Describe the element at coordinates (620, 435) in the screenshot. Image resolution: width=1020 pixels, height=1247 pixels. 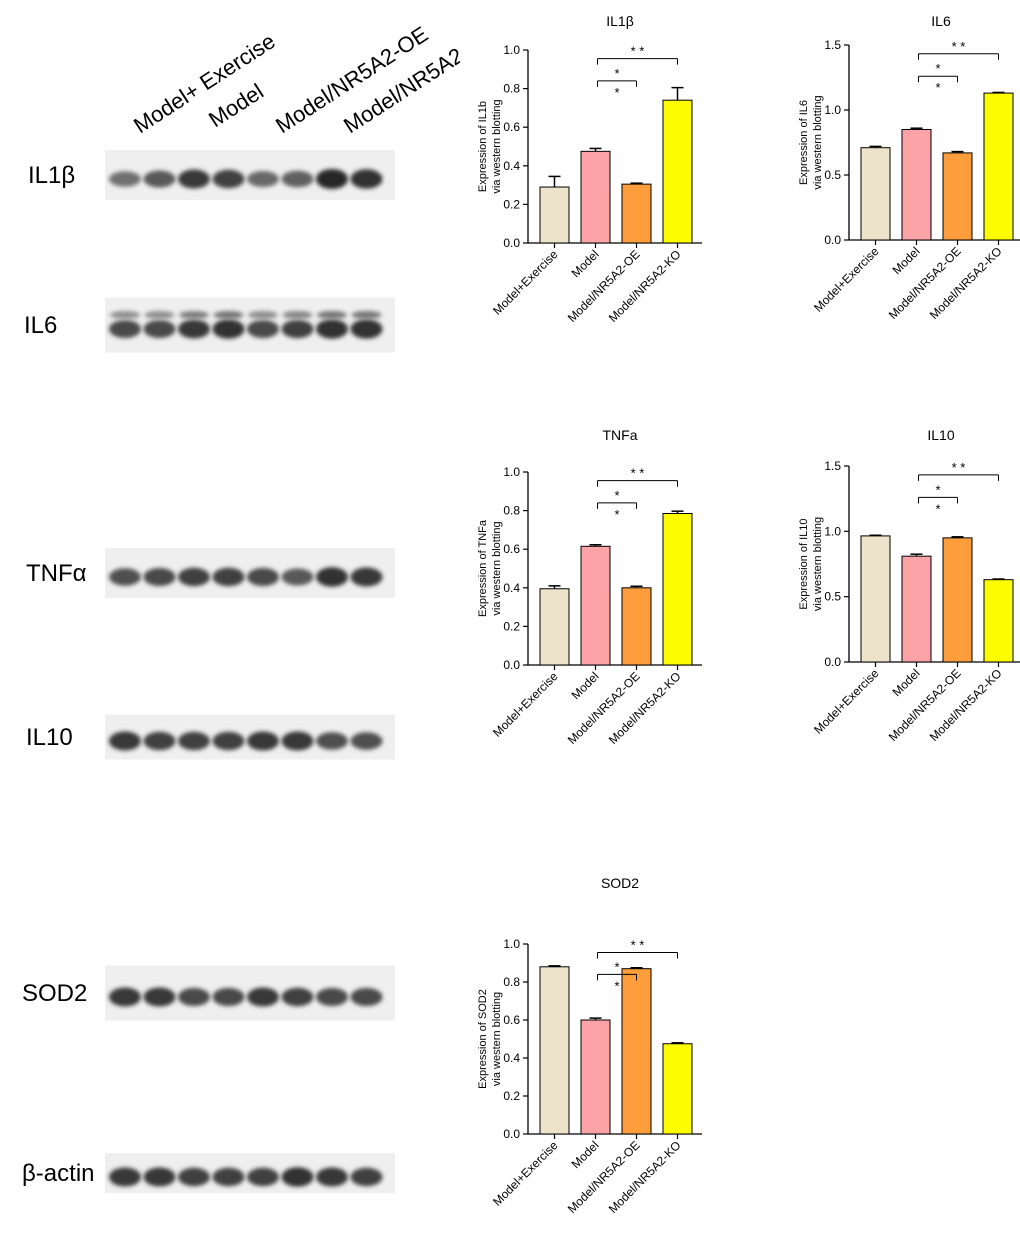
I see `chart-title: TNFa` at that location.